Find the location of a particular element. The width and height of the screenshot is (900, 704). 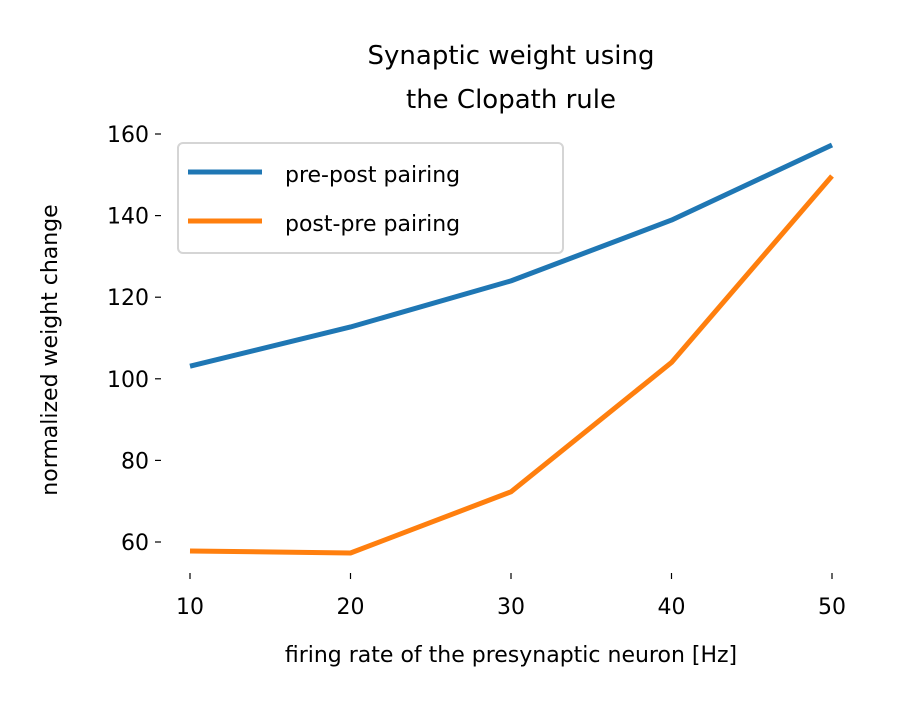

y-tick-label: 100 is located at coordinates (128, 380).